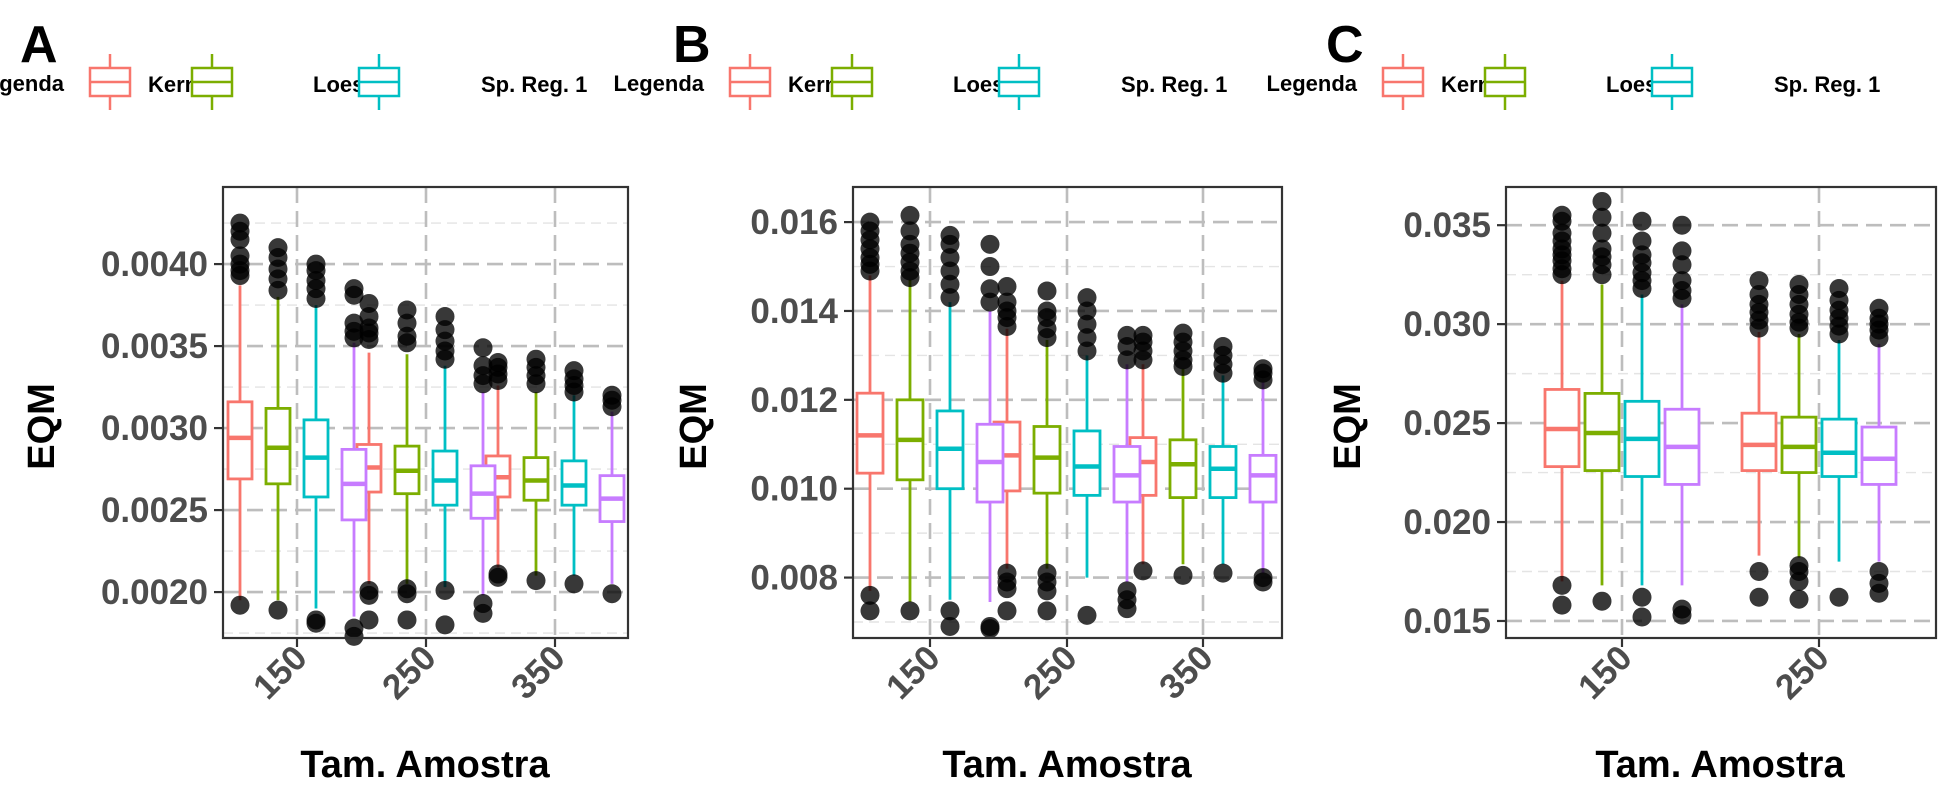 The height and width of the screenshot is (809, 1950). Describe the element at coordinates (1126, 436) in the screenshot. I see `series-unnamed` at that location.